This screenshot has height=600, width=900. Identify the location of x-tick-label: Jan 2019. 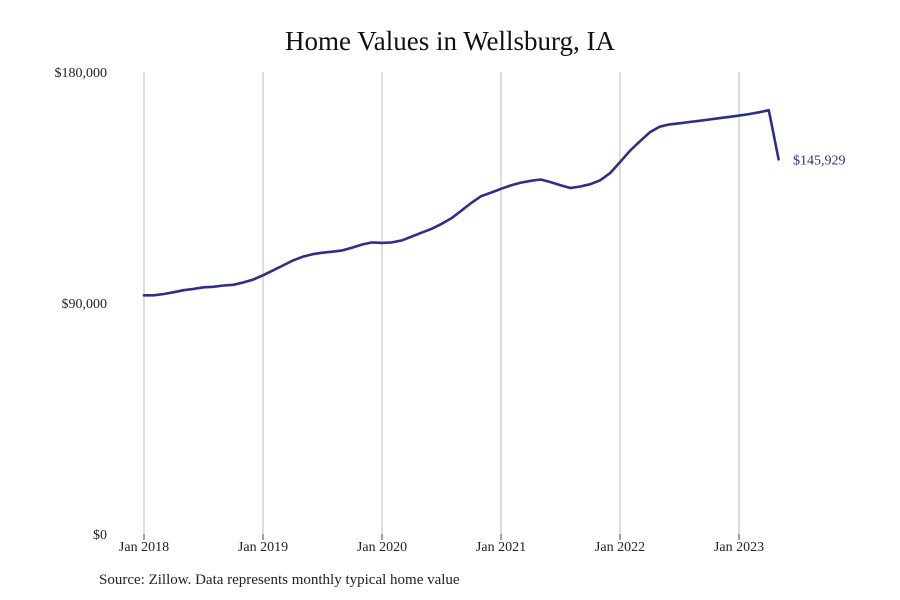
(263, 547).